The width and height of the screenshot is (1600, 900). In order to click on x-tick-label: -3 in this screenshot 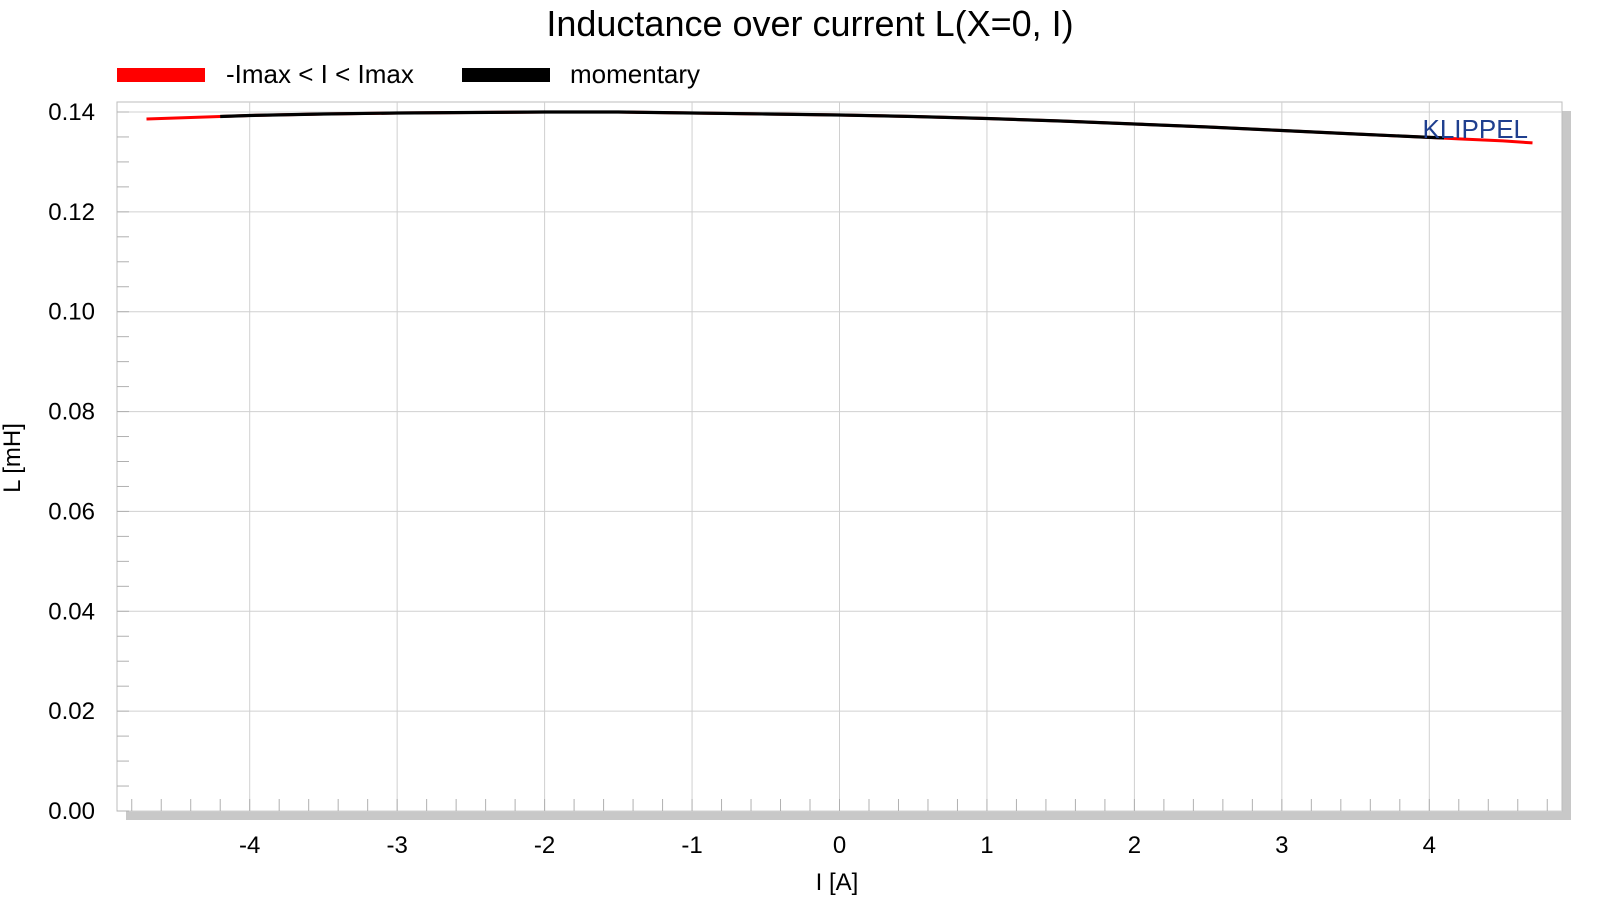, I will do `click(396, 845)`.